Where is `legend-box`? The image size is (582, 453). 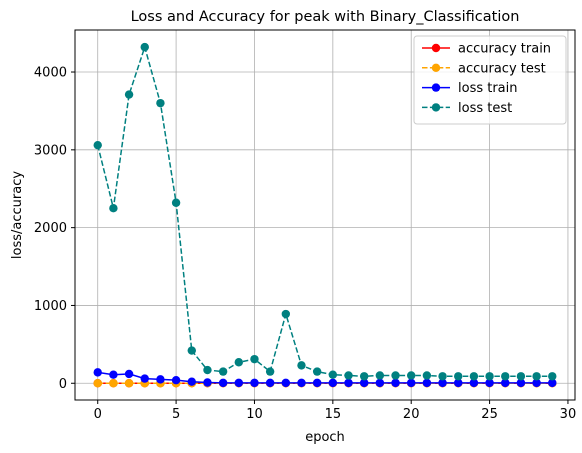
legend-box is located at coordinates (490, 80).